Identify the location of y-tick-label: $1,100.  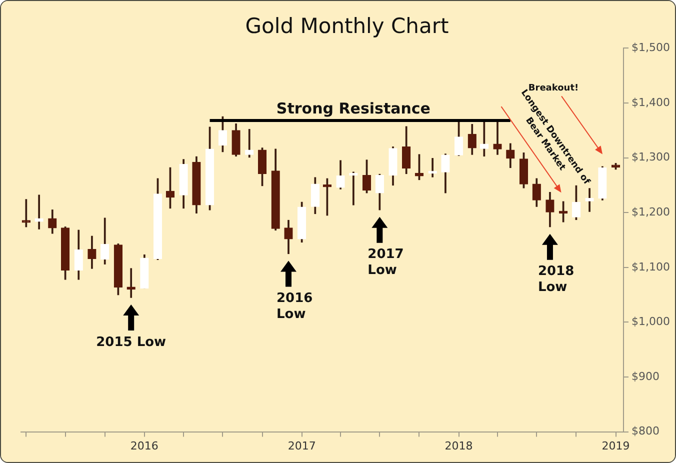
(651, 267).